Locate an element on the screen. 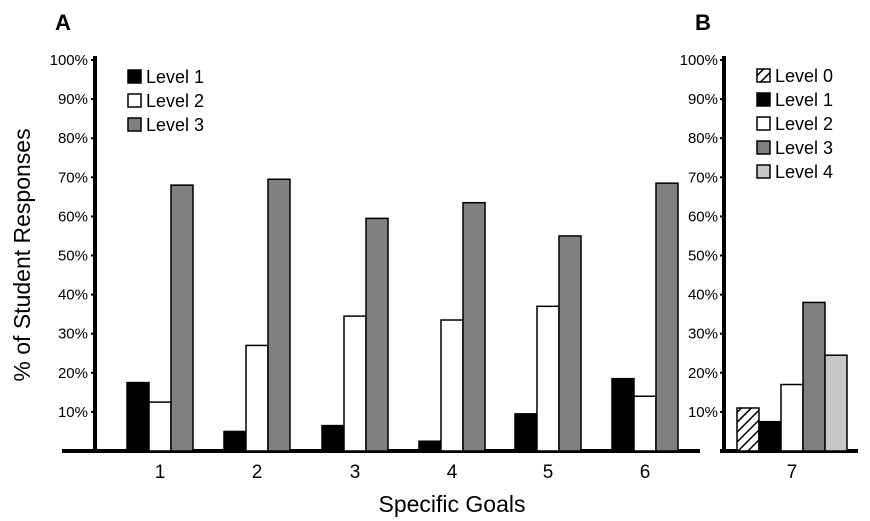  panel-label-b: B is located at coordinates (703, 22).